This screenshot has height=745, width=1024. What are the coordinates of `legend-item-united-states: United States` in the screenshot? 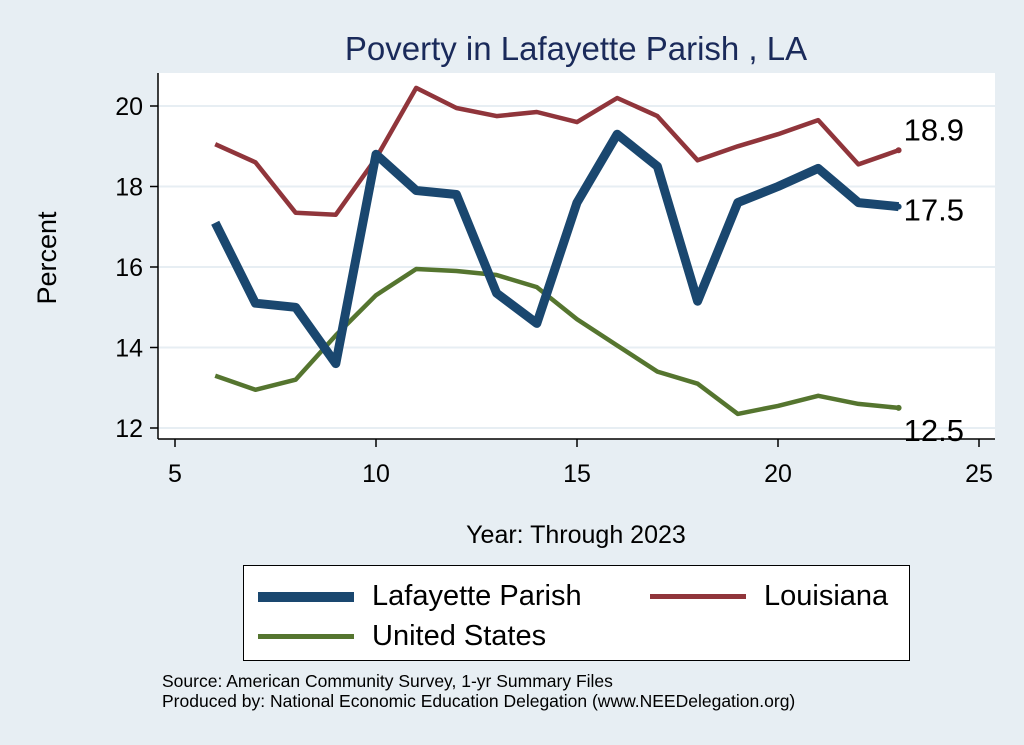 It's located at (402, 636).